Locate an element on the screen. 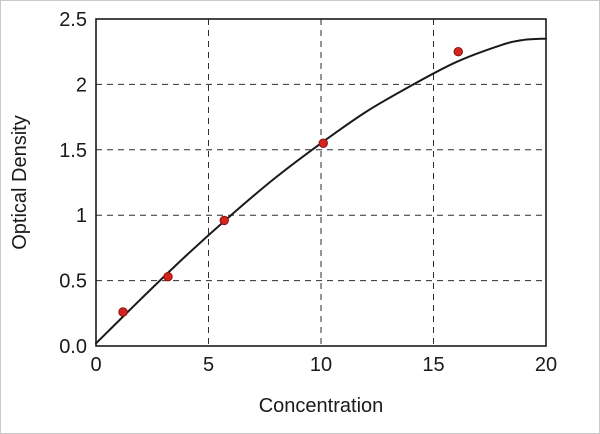 The height and width of the screenshot is (434, 600). y-tick-label: 0.0 is located at coordinates (73, 347).